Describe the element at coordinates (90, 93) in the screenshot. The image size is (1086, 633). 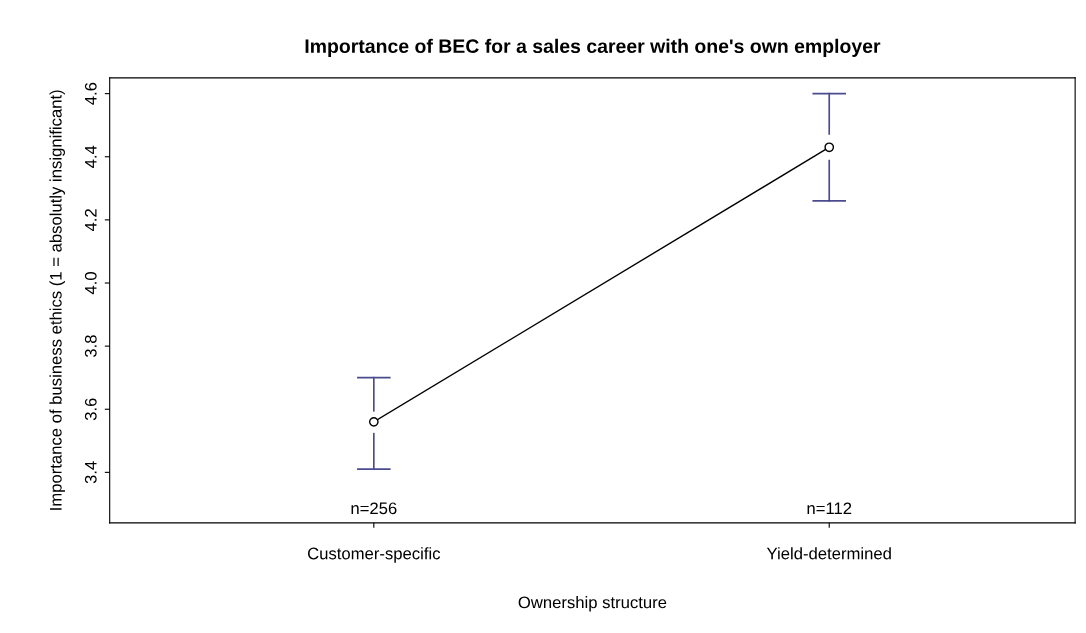
I see `y-tick-label: 4.6` at that location.